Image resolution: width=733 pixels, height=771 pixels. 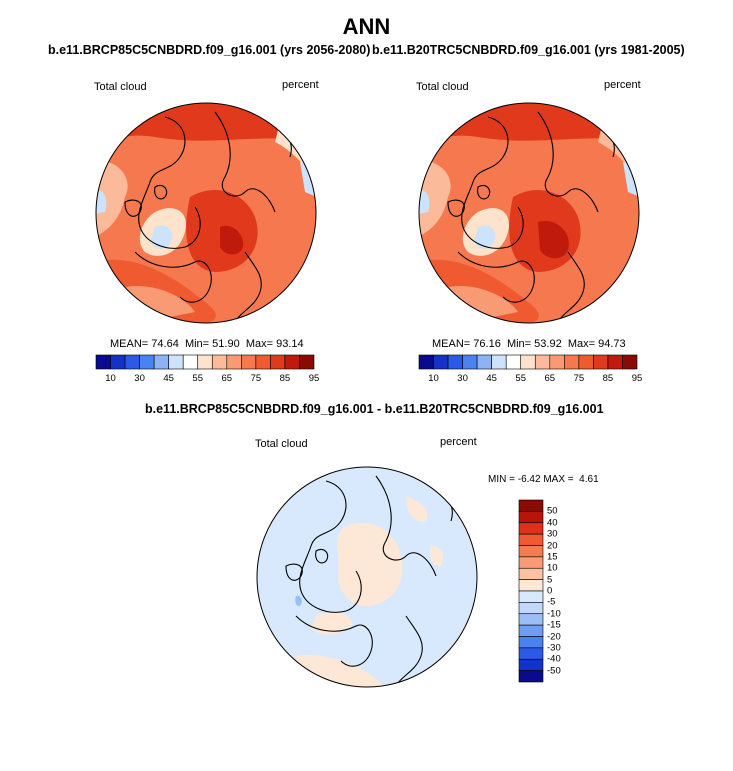 I want to click on main-title: ANN, so click(x=366, y=26).